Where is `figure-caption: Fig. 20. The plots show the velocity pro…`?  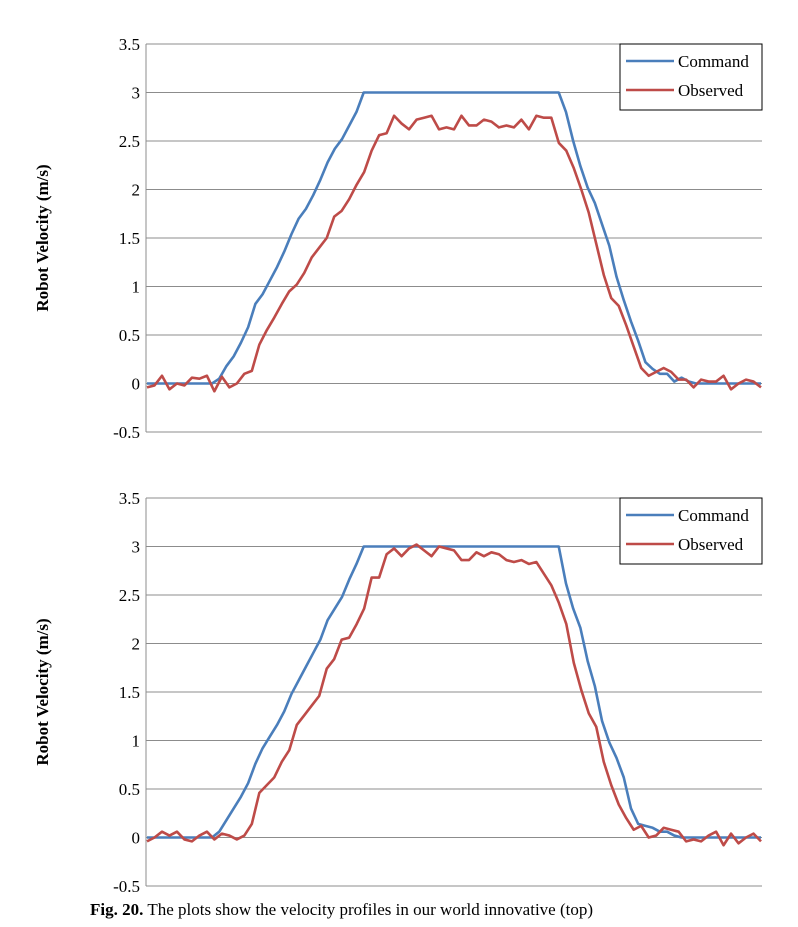 figure-caption: Fig. 20. The plots show the velocity pro… is located at coordinates (440, 913).